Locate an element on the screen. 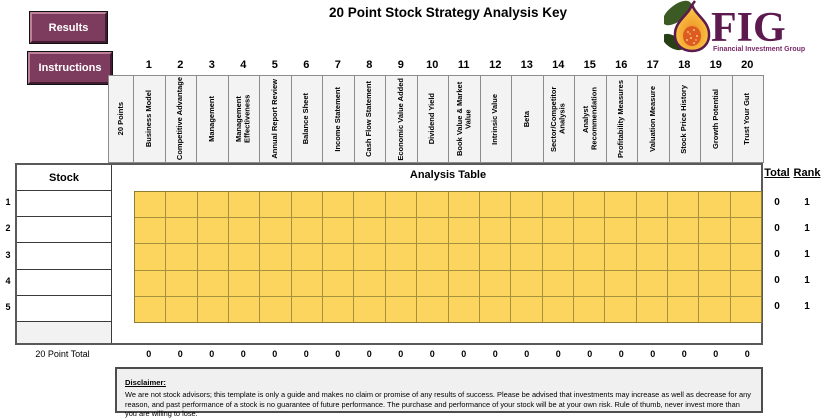  results-button: Results is located at coordinates (68, 27).